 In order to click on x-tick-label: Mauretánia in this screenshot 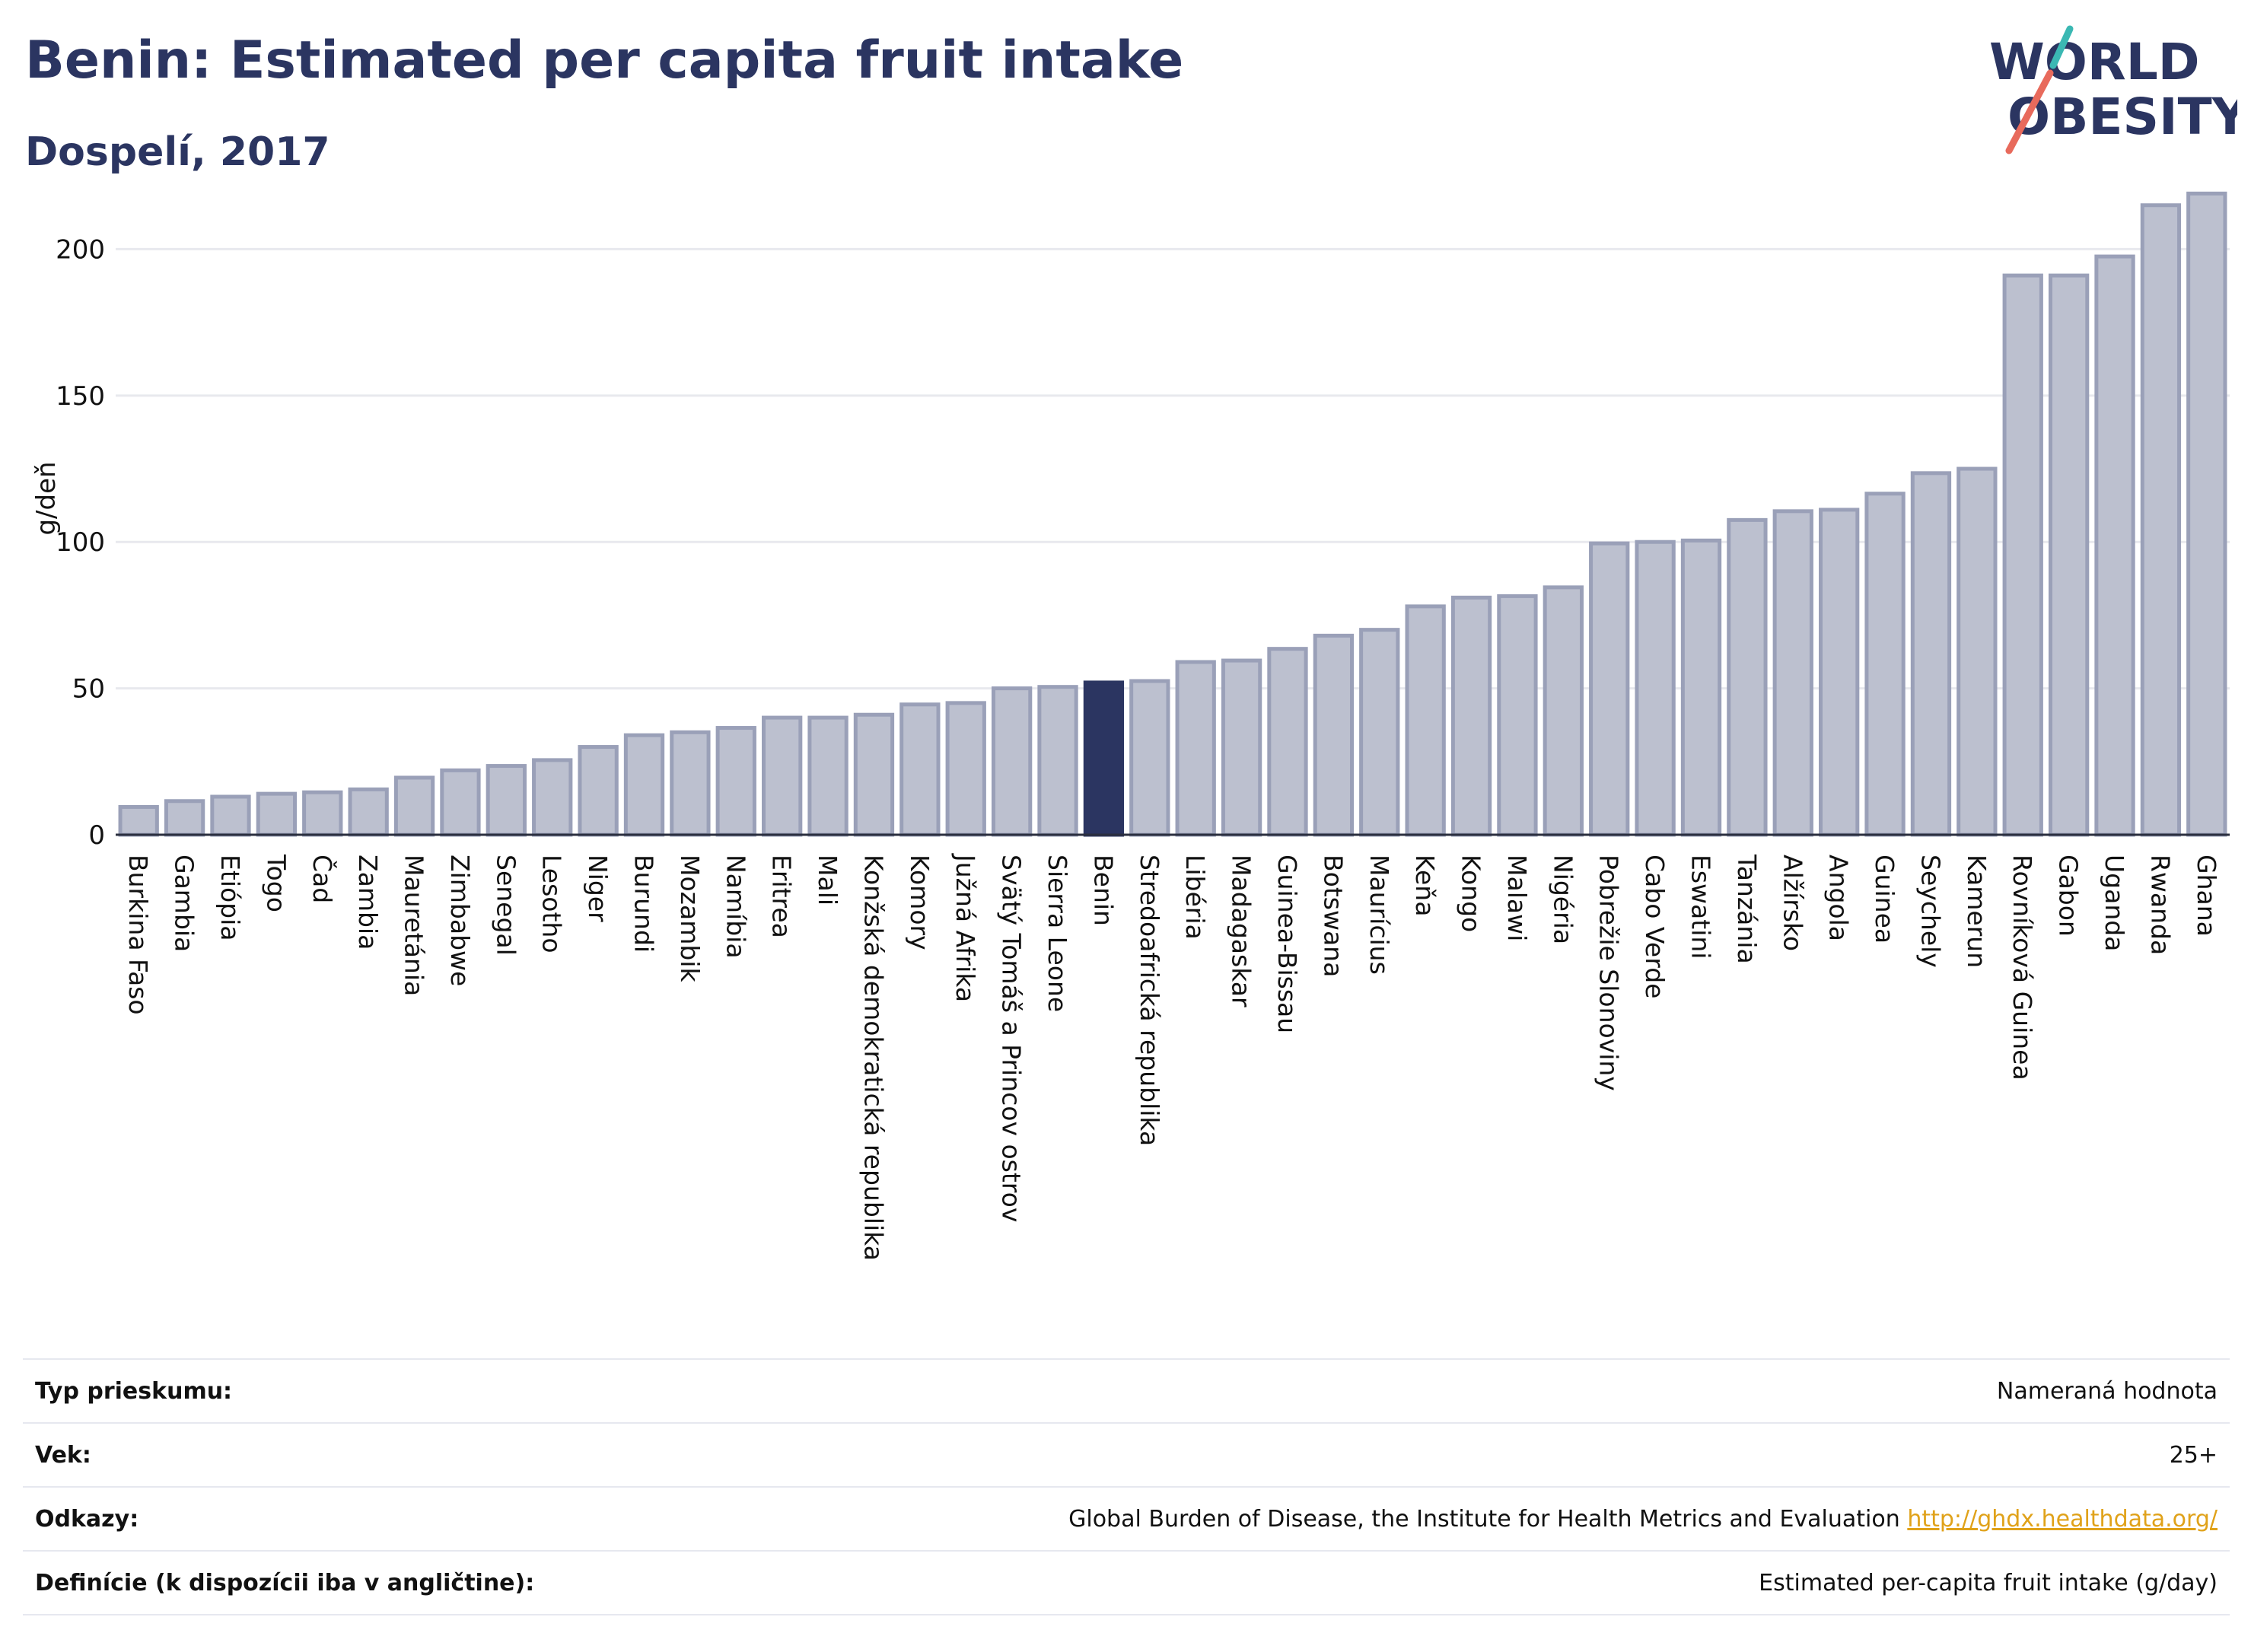, I will do `click(414, 925)`.